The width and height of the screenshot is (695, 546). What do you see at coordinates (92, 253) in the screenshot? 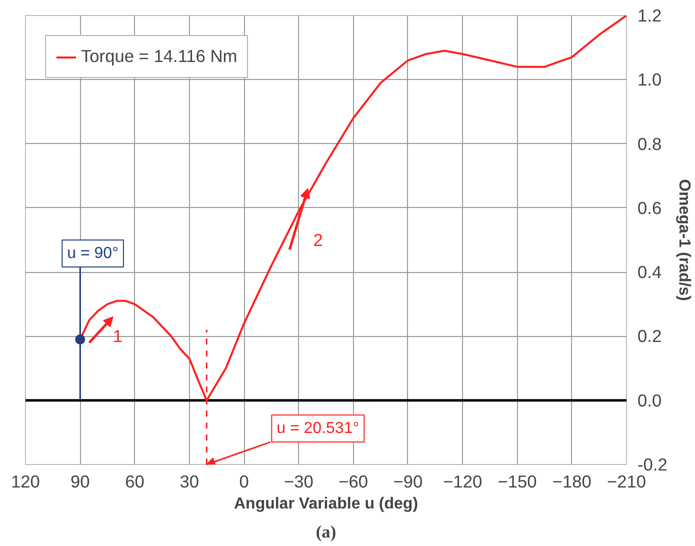
I see `ref-line-label: u = 90°` at bounding box center [92, 253].